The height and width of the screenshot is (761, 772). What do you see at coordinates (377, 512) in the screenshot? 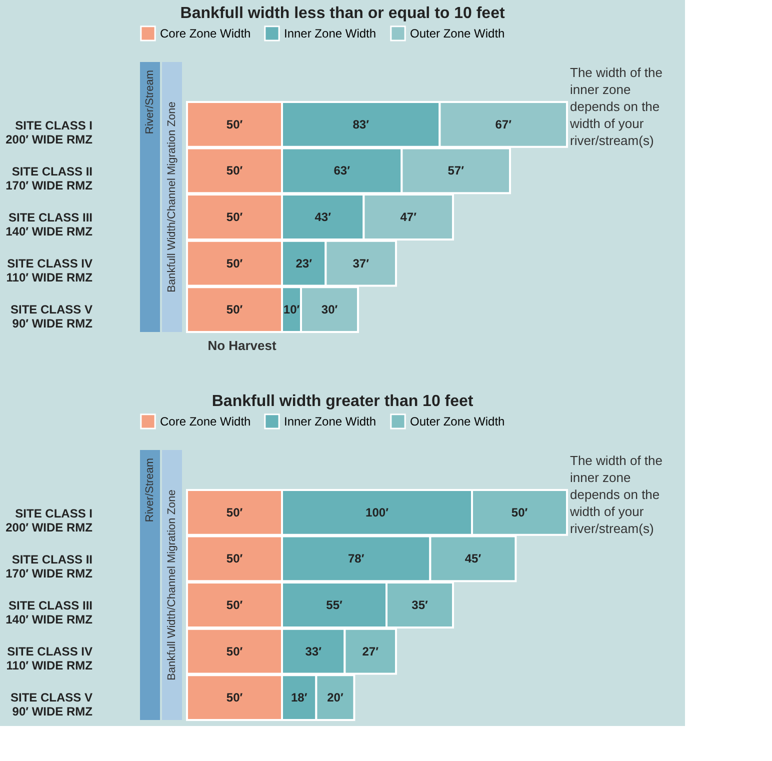
I see `data-label: 100′` at bounding box center [377, 512].